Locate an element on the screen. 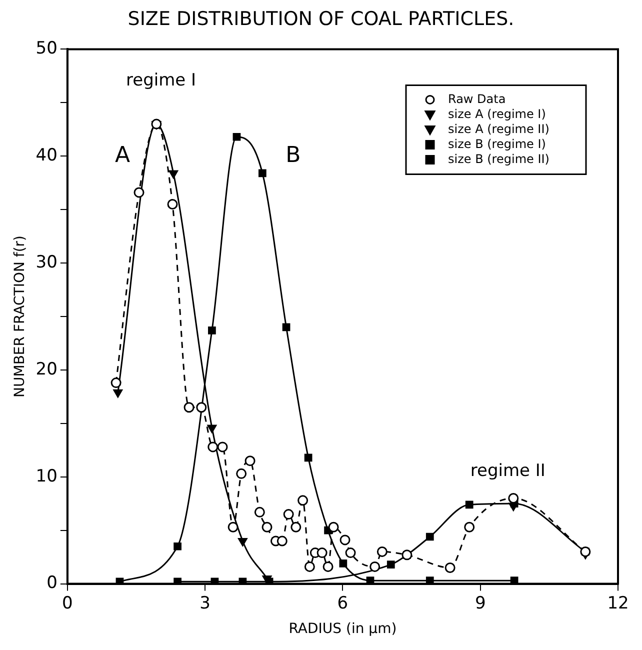  legend-label: Raw Data is located at coordinates (477, 99).